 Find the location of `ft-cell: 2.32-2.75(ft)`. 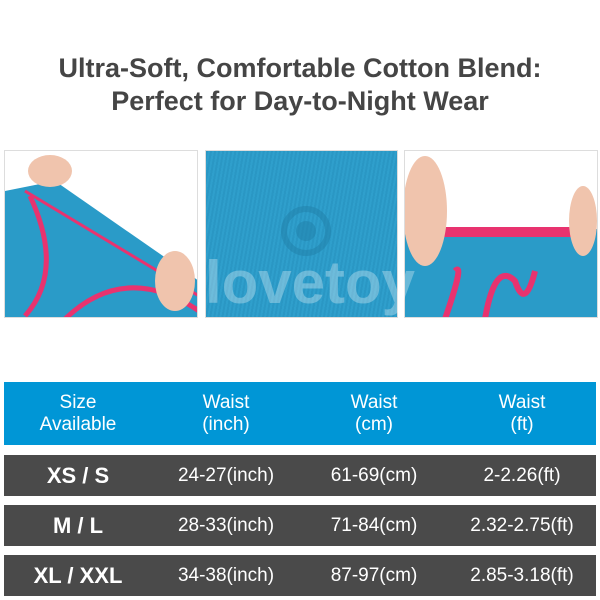

ft-cell: 2.32-2.75(ft) is located at coordinates (522, 525).